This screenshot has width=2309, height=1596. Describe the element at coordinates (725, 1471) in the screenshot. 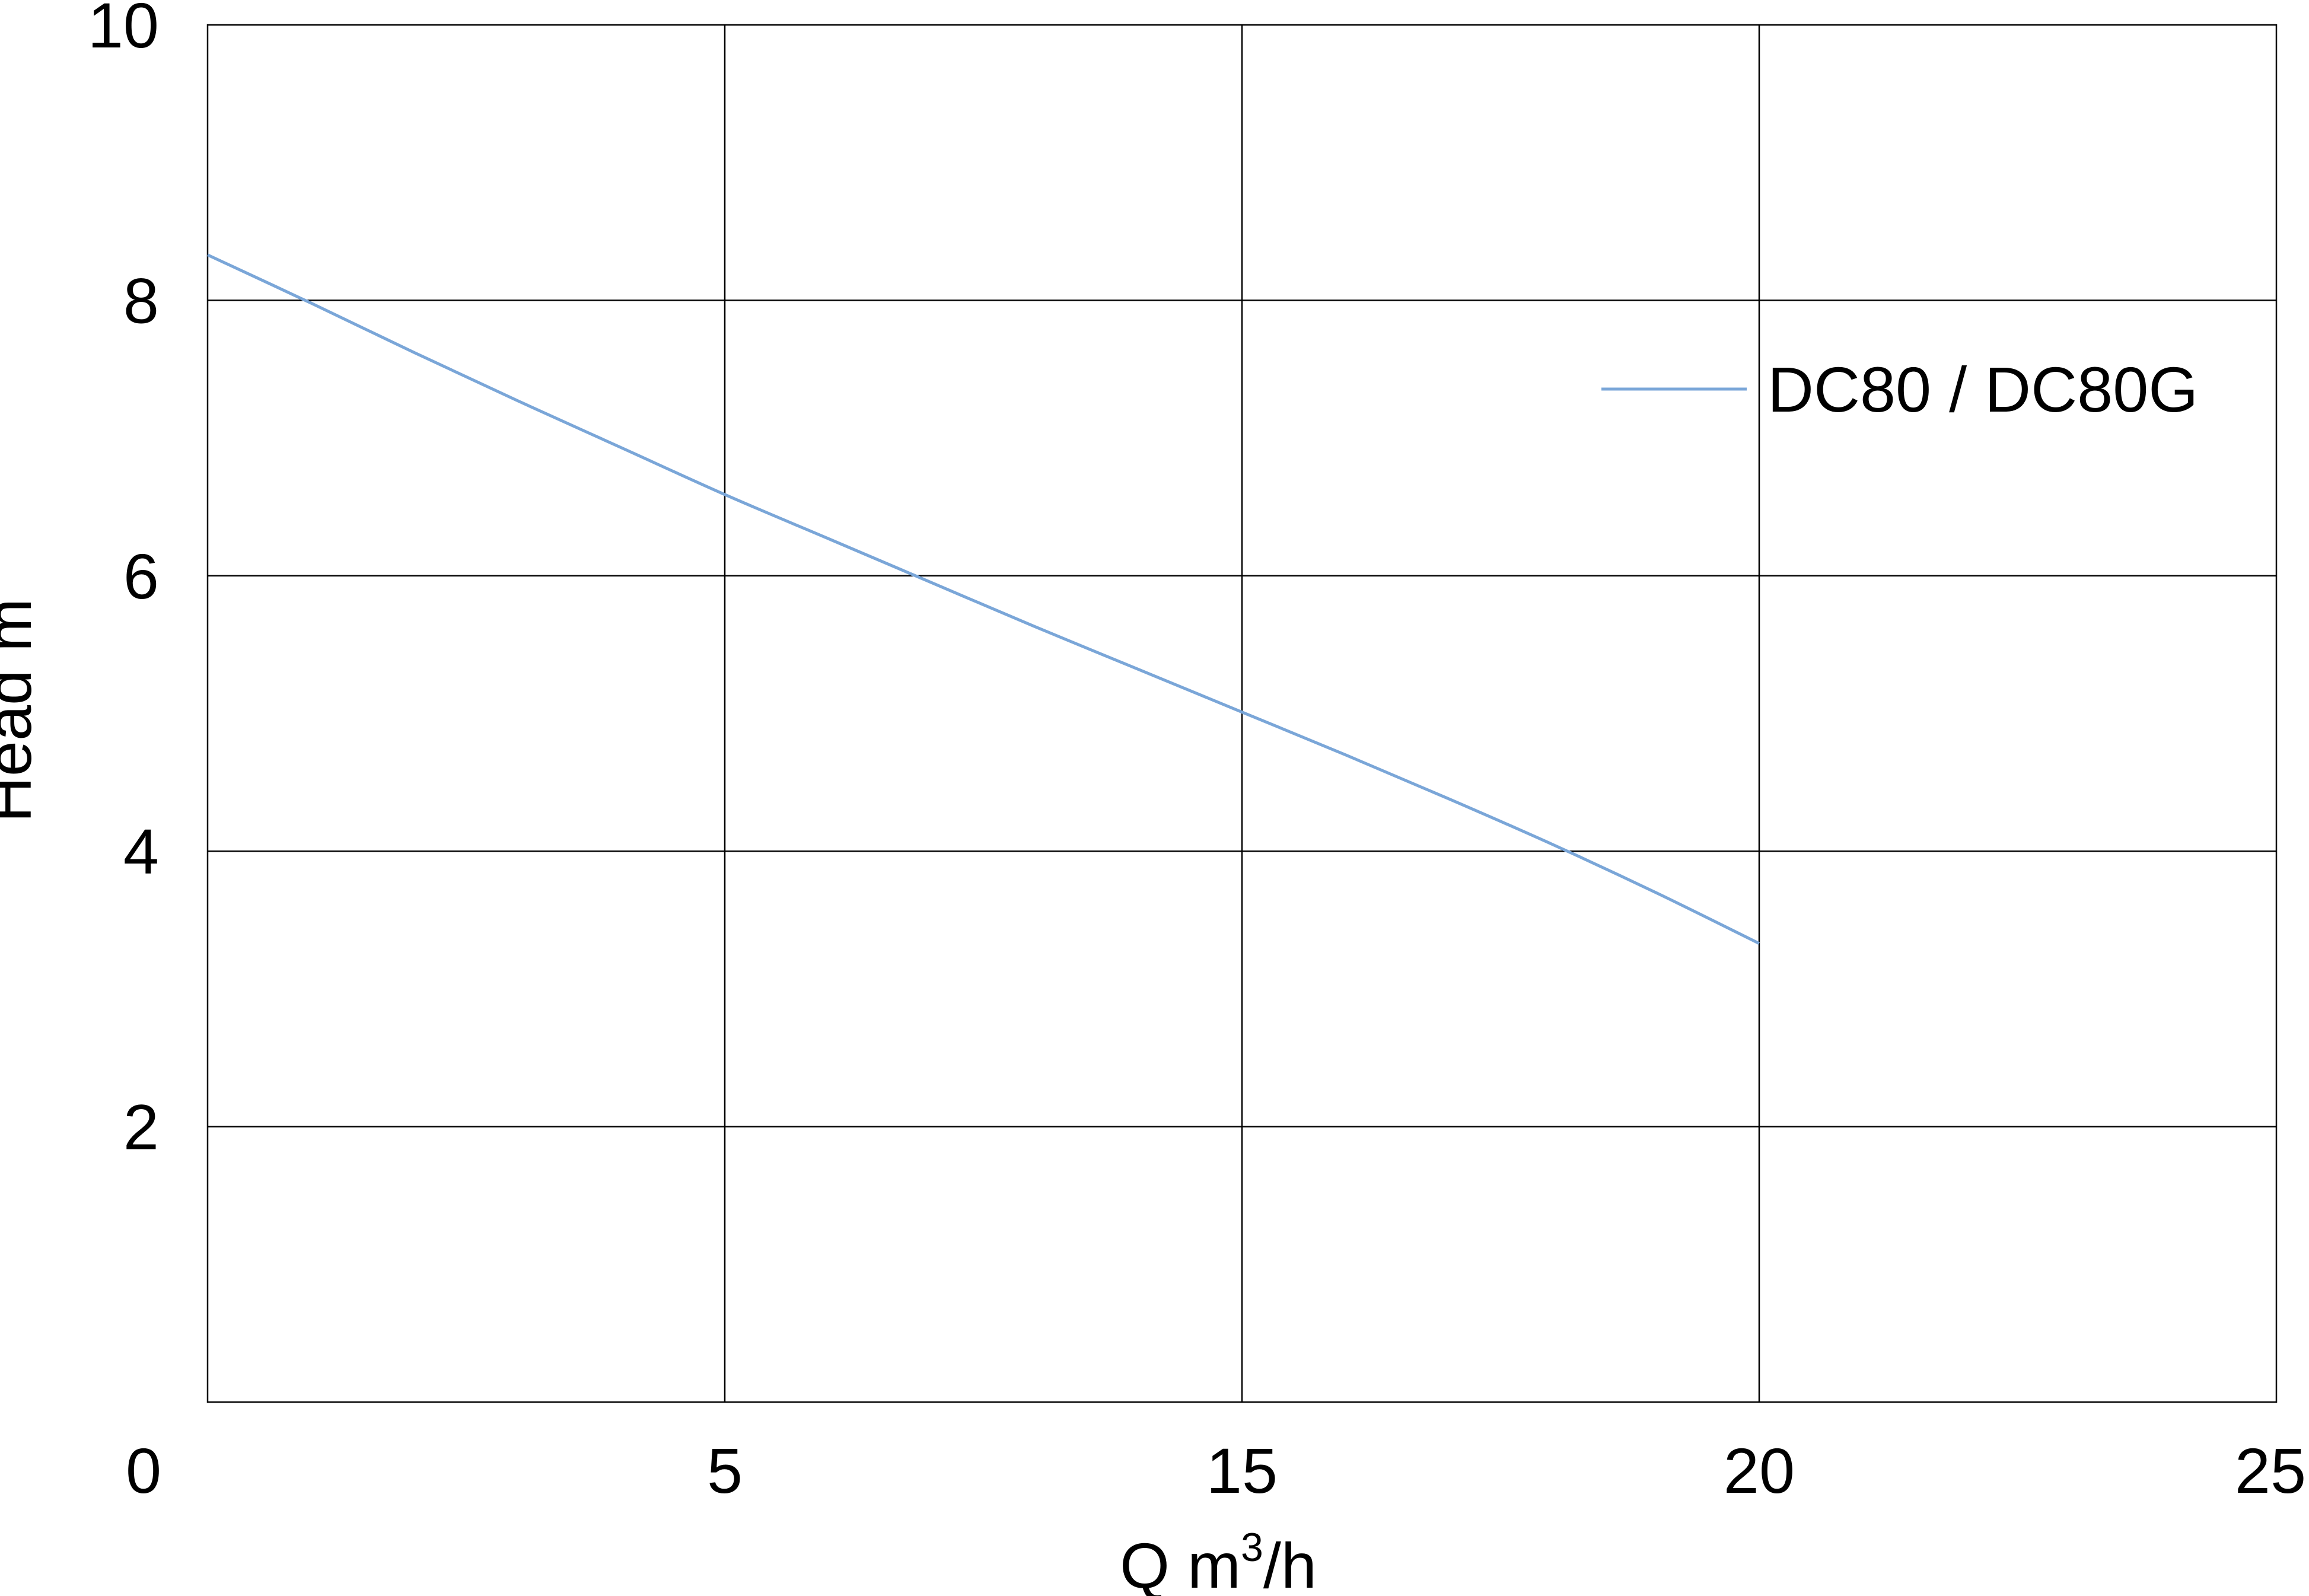

I see `x-tick-label: 5` at that location.